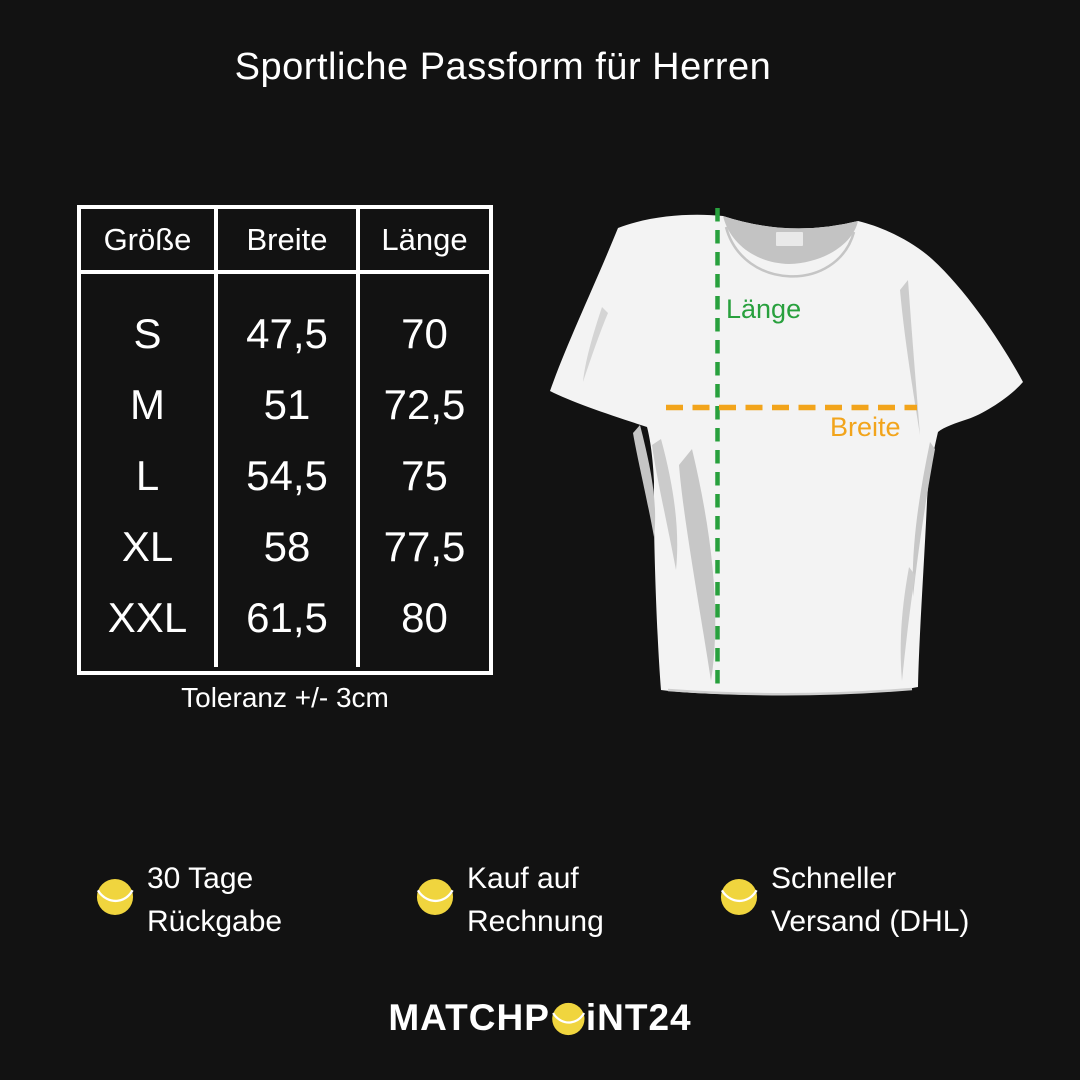 This screenshot has height=1080, width=1080. What do you see at coordinates (870, 921) in the screenshot?
I see `benefit-line: Versand (DHL)` at bounding box center [870, 921].